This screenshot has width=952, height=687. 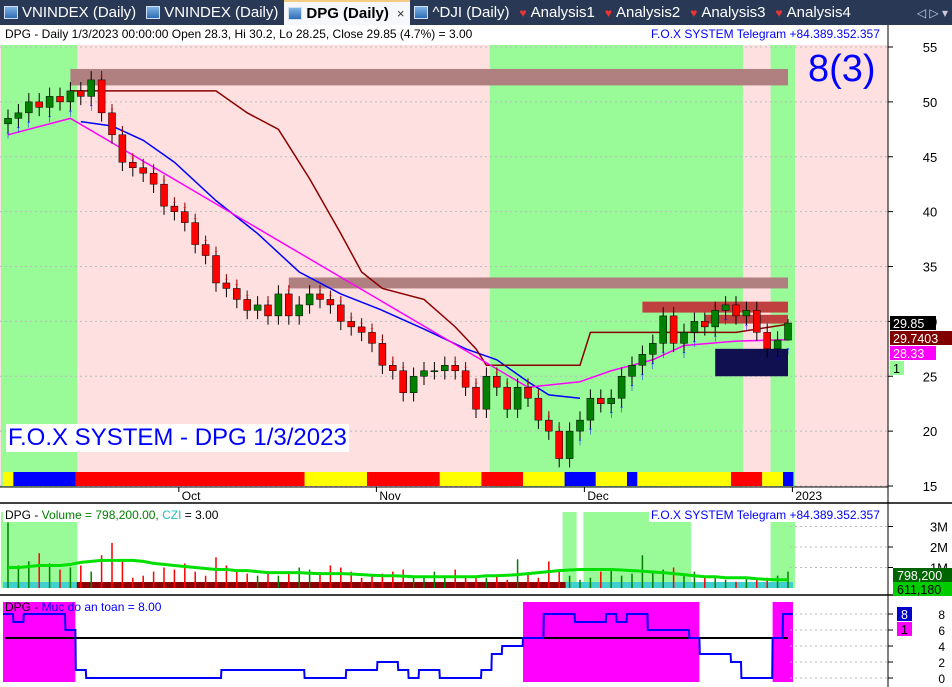 What do you see at coordinates (913, 353) in the screenshot?
I see `price-label-bg` at bounding box center [913, 353].